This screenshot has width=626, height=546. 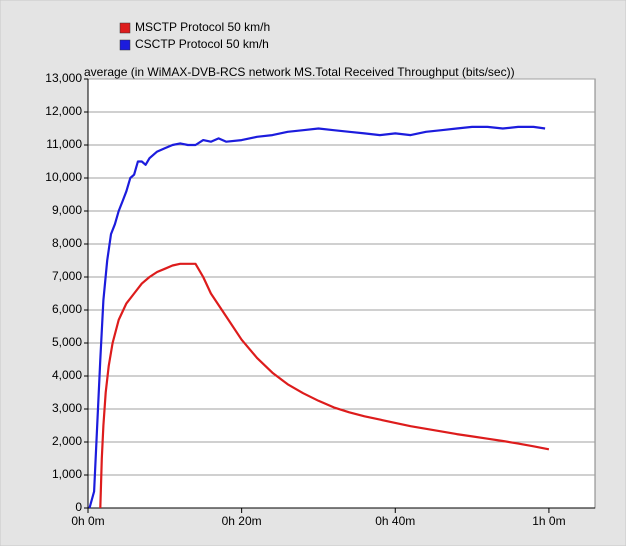 What do you see at coordinates (63, 78) in the screenshot?
I see `y-tick-label: 13,000` at bounding box center [63, 78].